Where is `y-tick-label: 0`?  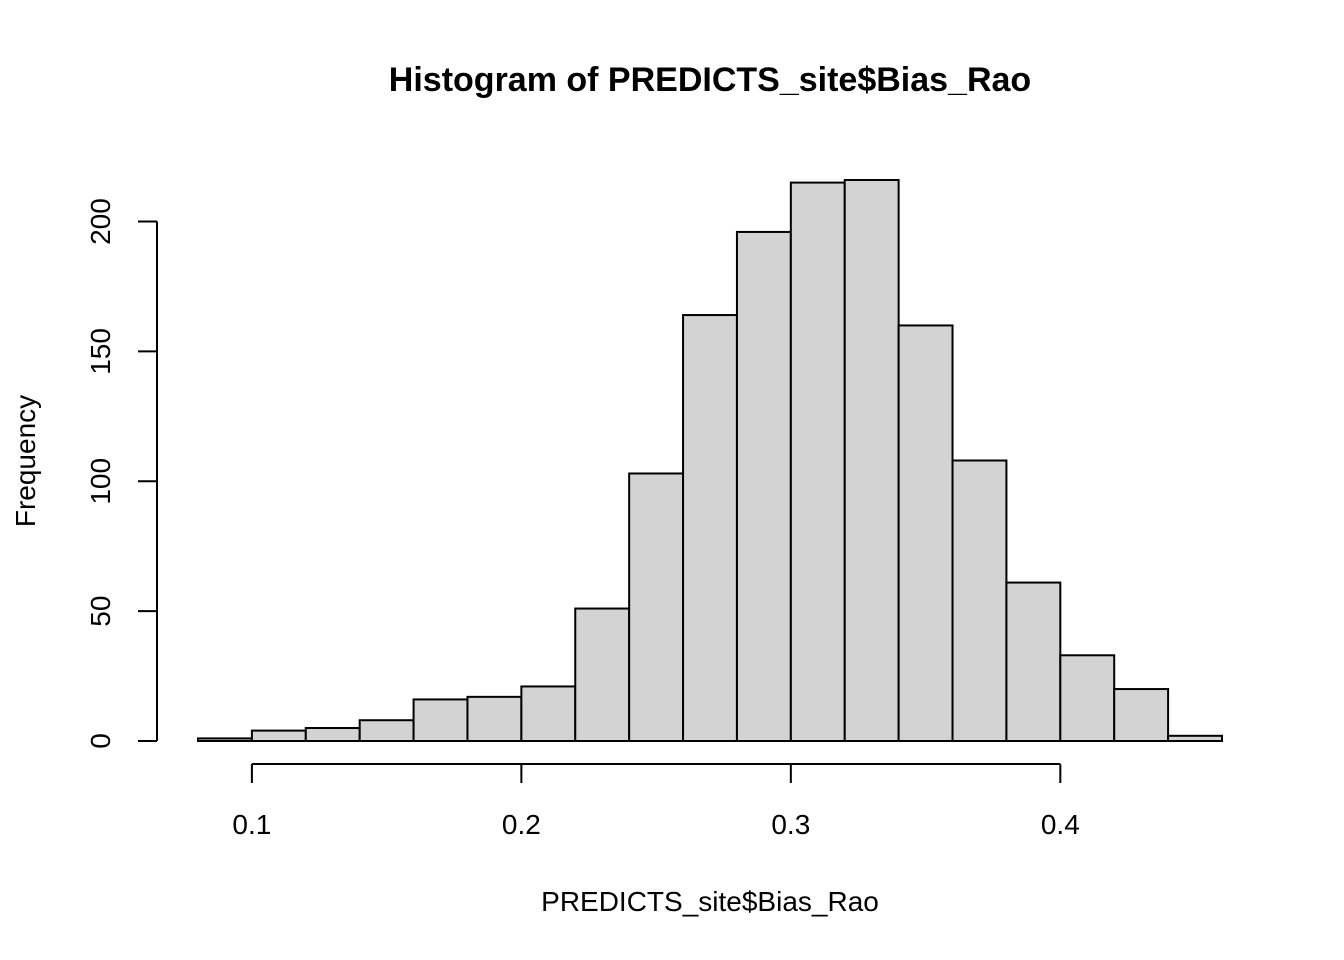
y-tick-label: 0 is located at coordinates (100, 741).